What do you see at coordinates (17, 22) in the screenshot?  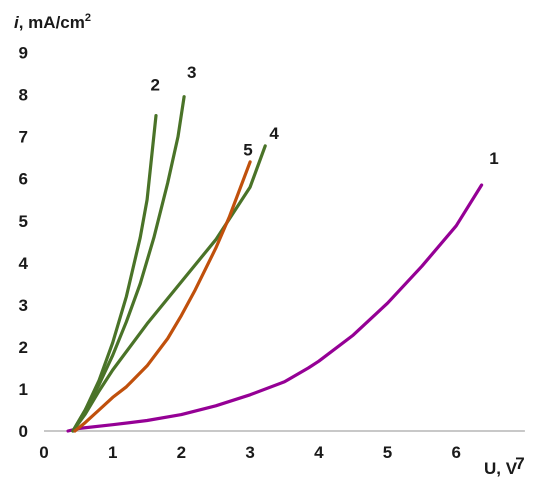 I see `y-axis-title-italic: i` at bounding box center [17, 22].